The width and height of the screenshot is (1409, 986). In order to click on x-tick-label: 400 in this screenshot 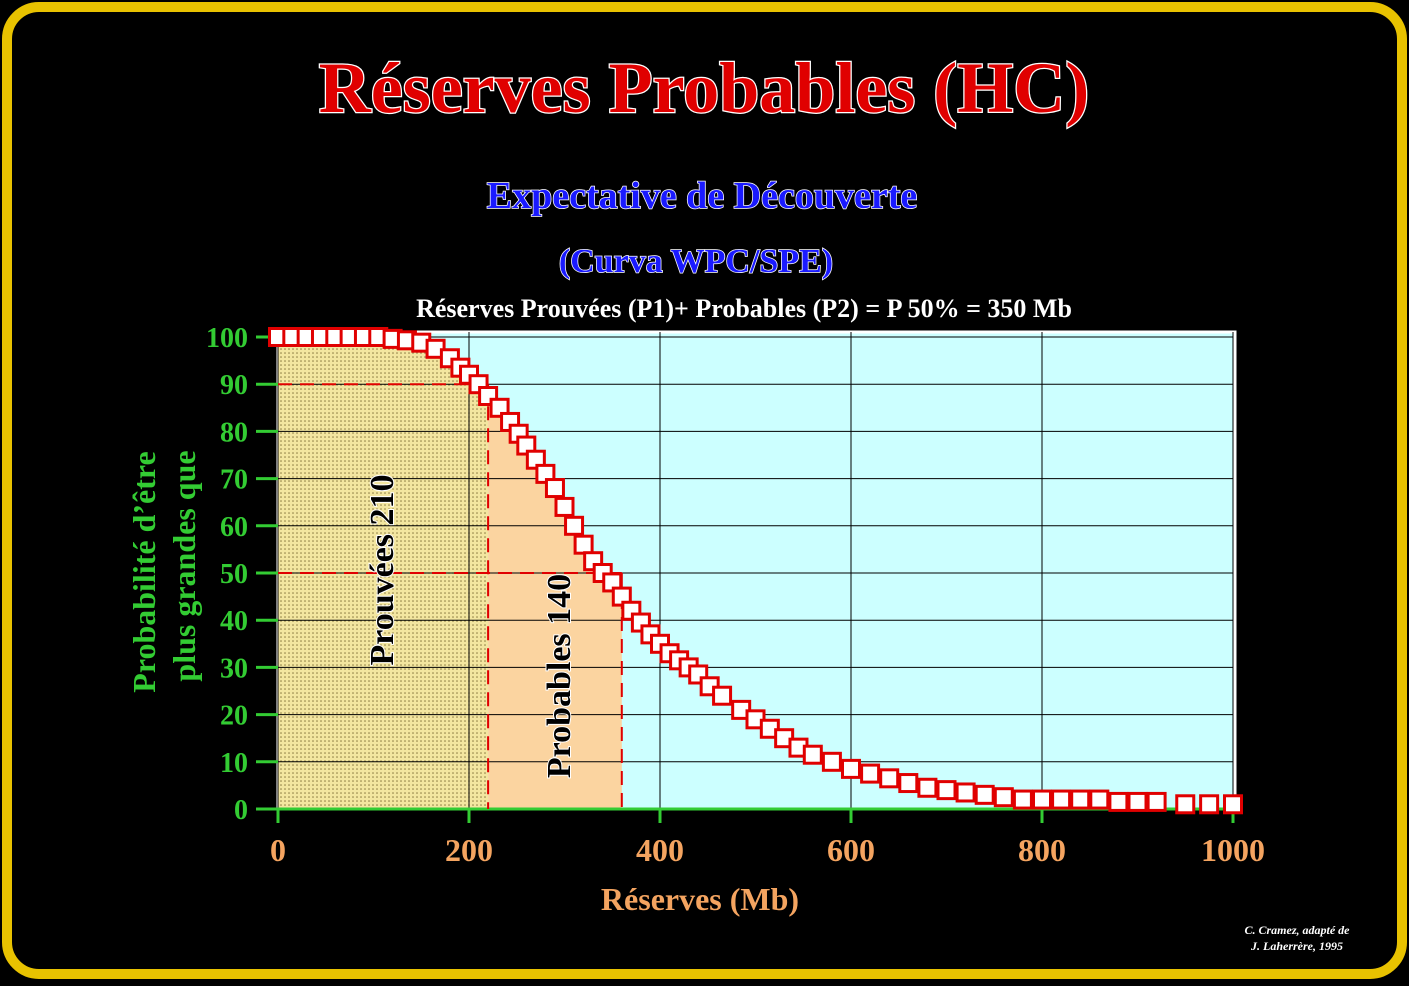, I will do `click(660, 850)`.